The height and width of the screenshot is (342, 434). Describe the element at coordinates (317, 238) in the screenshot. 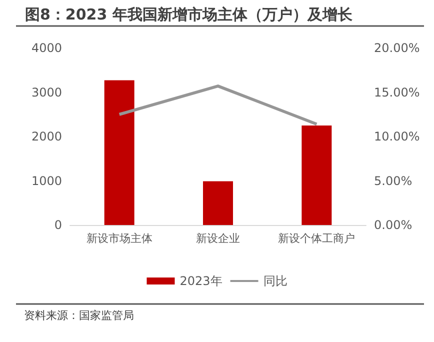

I see `x-tick-label: 新设个体工商户` at that location.